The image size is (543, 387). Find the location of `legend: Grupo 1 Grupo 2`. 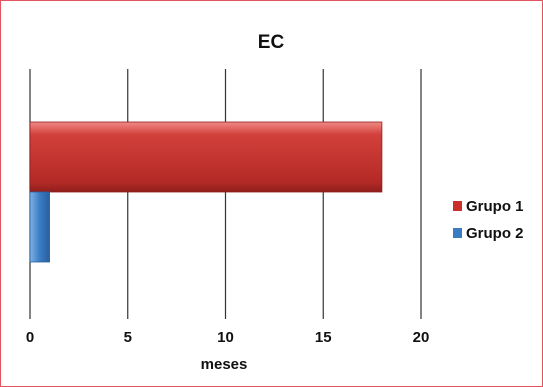

legend: Grupo 1 Grupo 2 is located at coordinates (488, 220).